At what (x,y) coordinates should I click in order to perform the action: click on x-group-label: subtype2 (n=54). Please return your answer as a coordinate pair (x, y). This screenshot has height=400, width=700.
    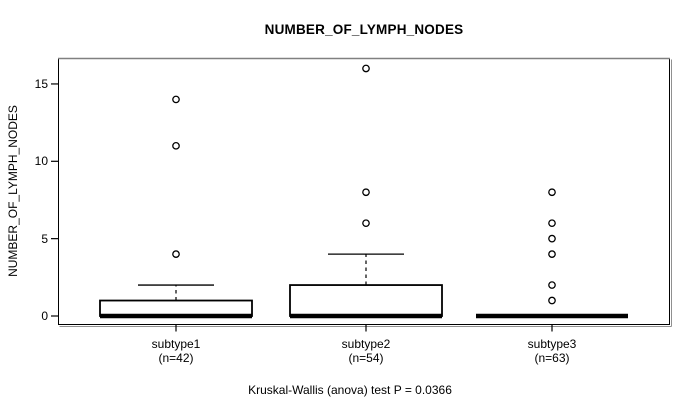
    Looking at the image, I should click on (366, 351).